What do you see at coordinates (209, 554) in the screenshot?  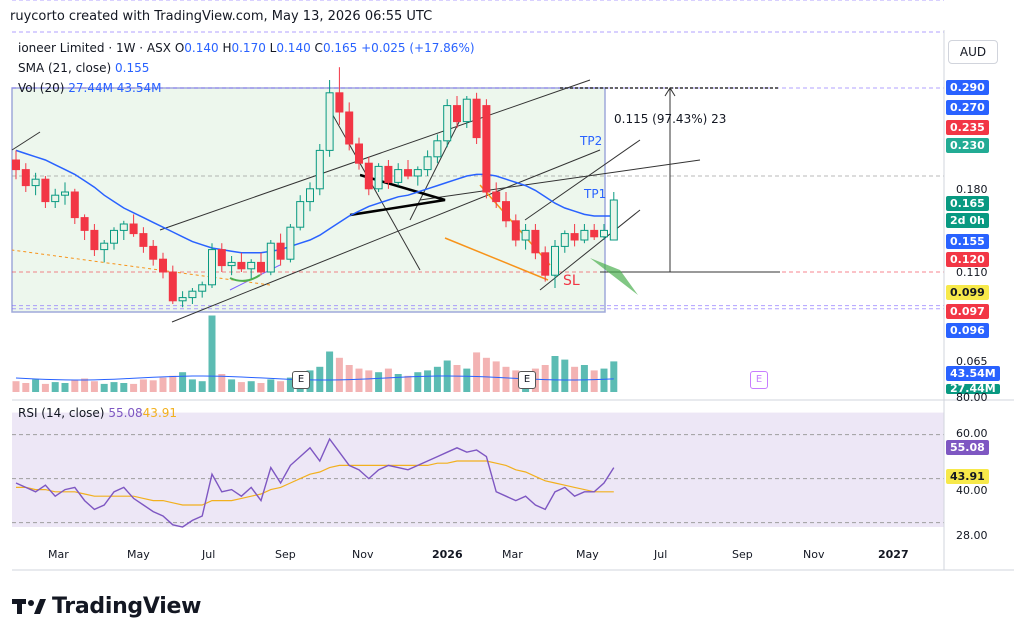 I see `time-tick: Jul` at bounding box center [209, 554].